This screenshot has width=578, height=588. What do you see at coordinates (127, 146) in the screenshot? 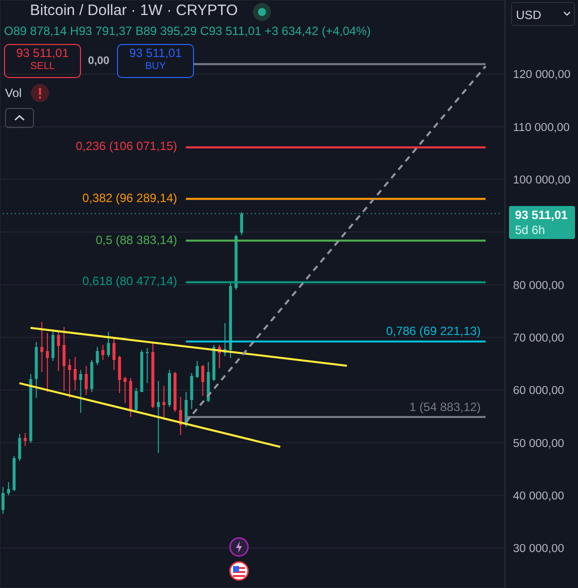
I see `ref-line-label: 0,236 (106 071,15)` at bounding box center [127, 146].